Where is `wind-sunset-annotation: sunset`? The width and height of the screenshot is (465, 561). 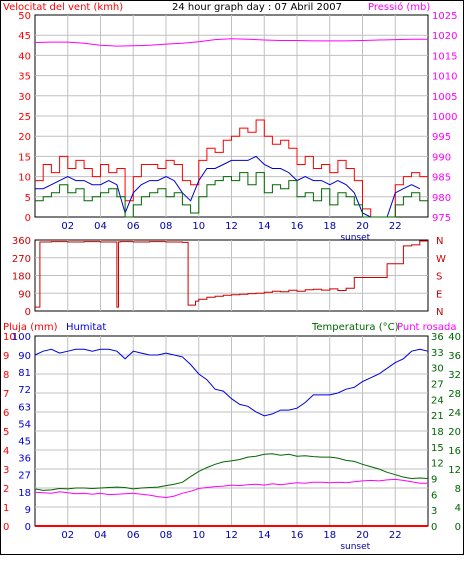
wind-sunset-annotation: sunset is located at coordinates (355, 238).